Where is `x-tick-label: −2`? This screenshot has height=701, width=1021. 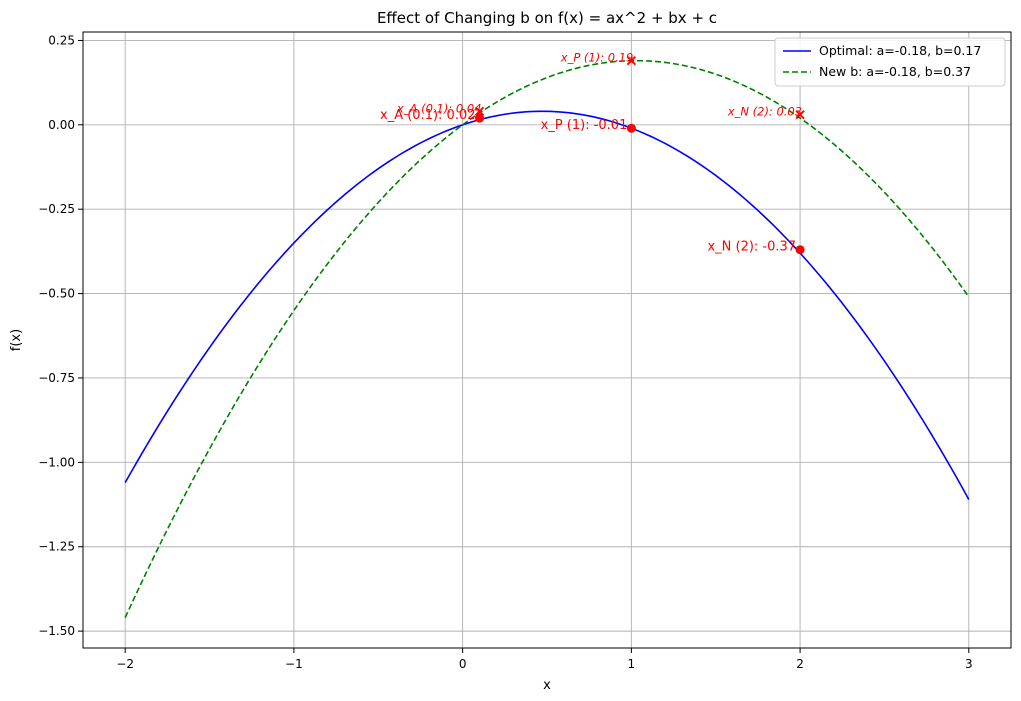 x-tick-label: −2 is located at coordinates (125, 664).